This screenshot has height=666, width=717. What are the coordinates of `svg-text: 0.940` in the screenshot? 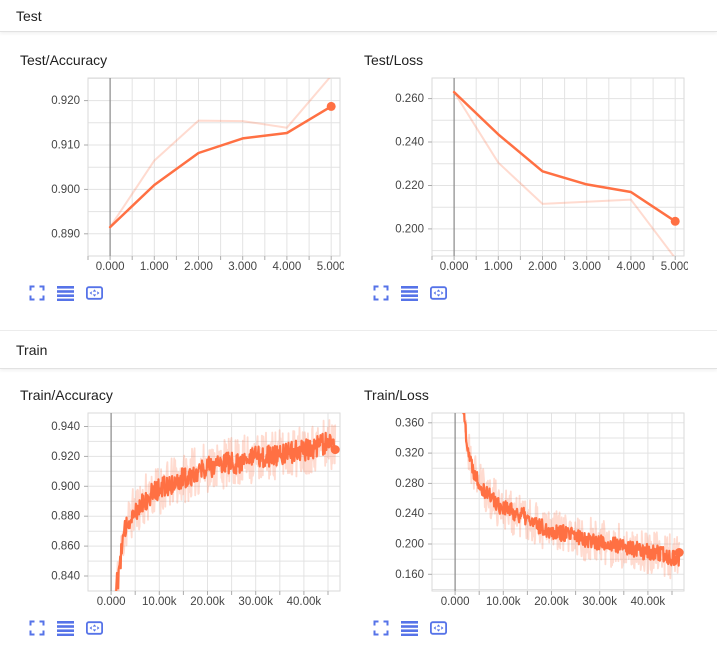 It's located at (65, 427).